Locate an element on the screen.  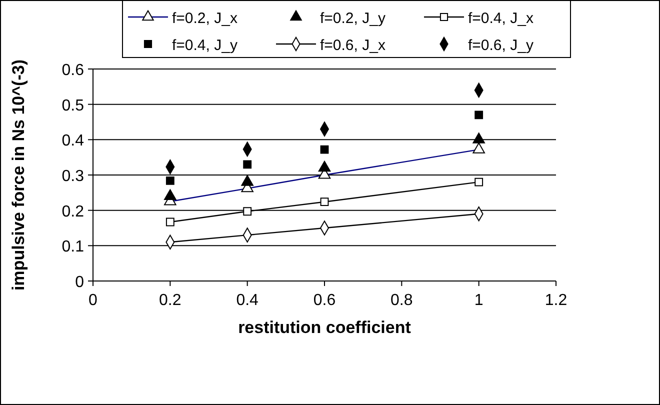
legend-label: f=0.6, J_y is located at coordinates (501, 45).